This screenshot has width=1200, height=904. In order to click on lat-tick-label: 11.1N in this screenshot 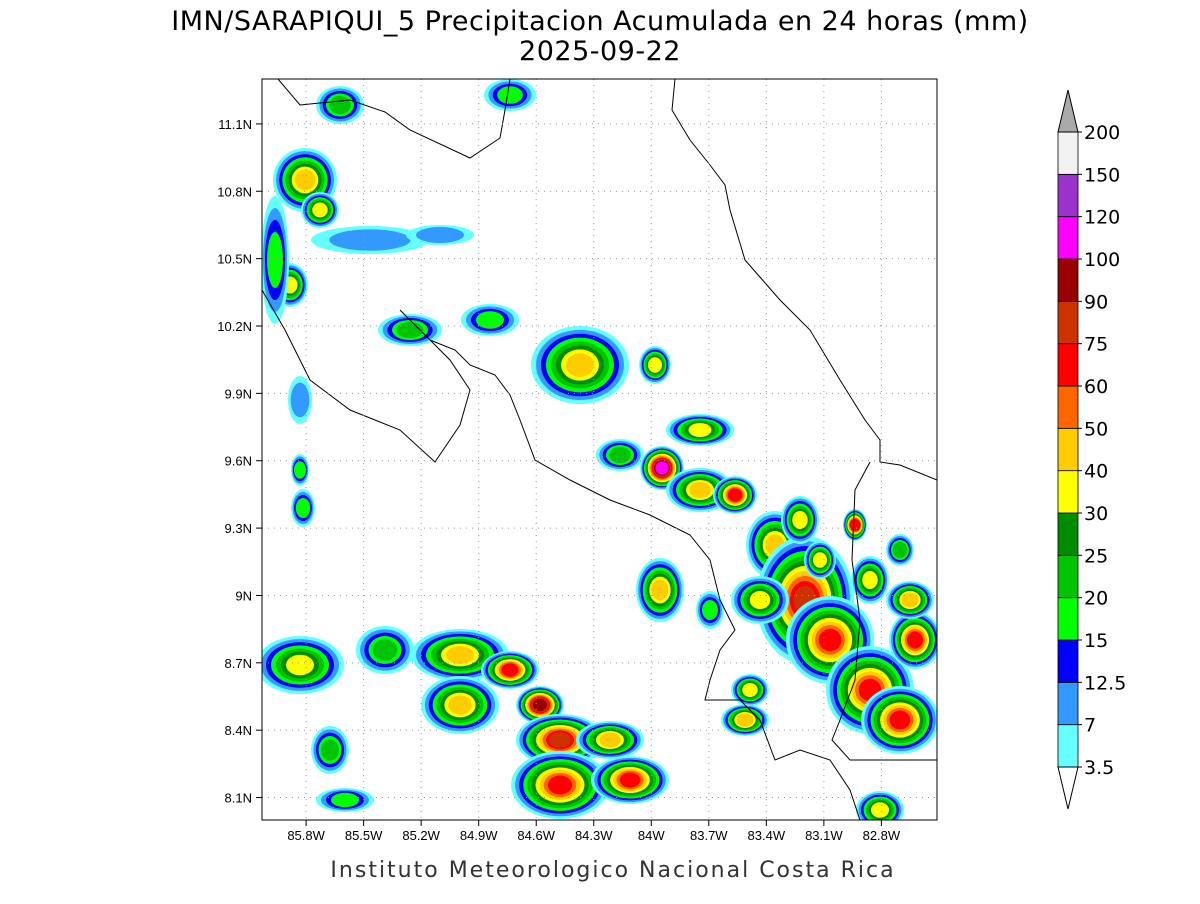, I will do `click(235, 124)`.